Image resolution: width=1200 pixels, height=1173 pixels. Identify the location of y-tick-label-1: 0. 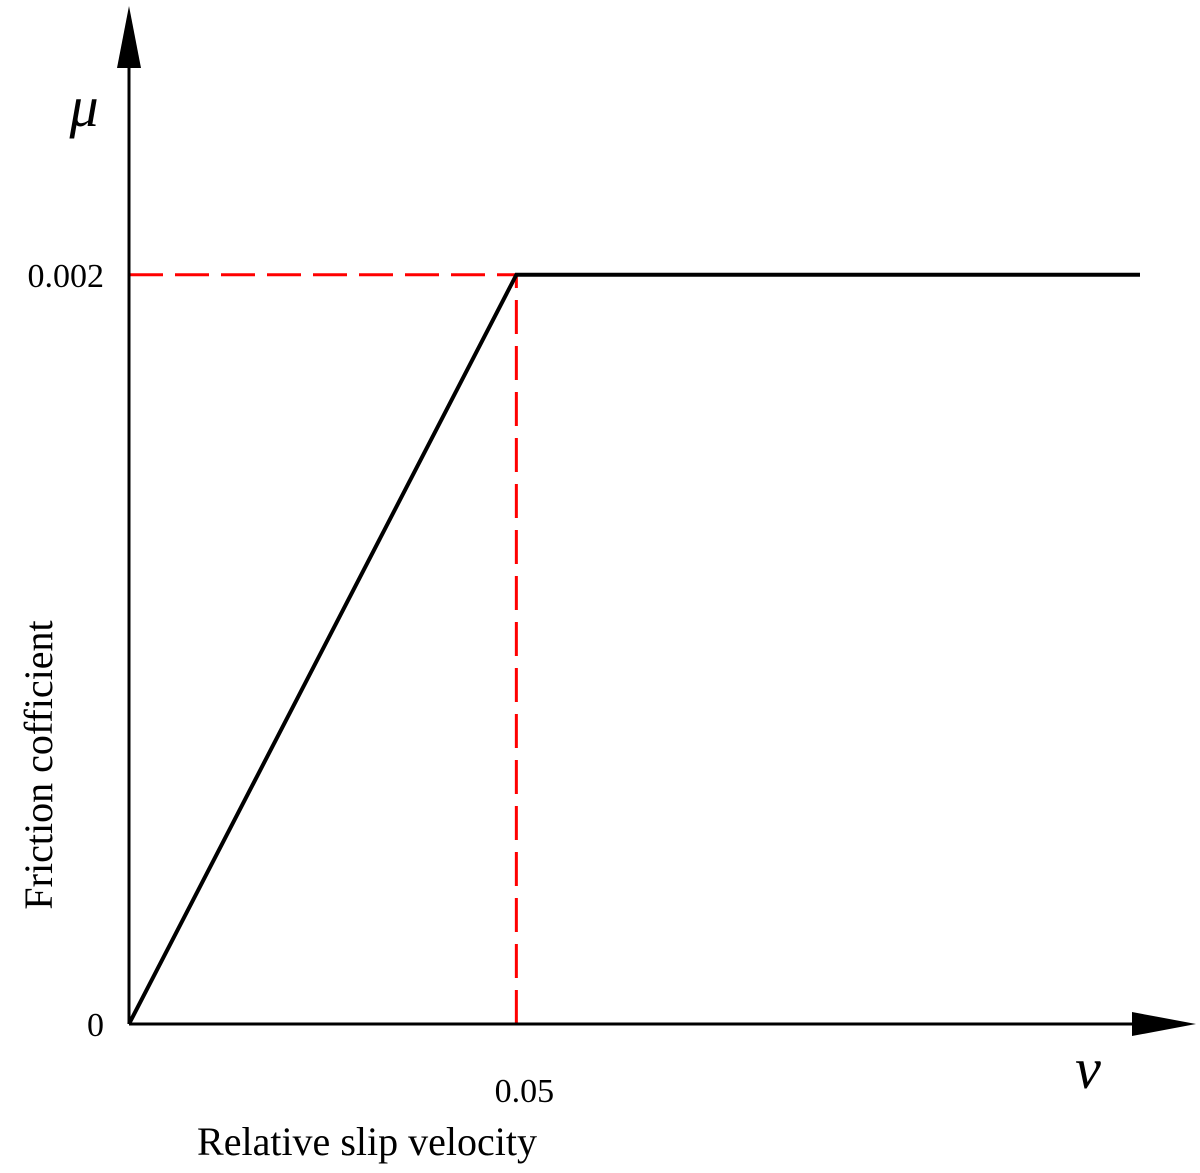
(95, 1025).